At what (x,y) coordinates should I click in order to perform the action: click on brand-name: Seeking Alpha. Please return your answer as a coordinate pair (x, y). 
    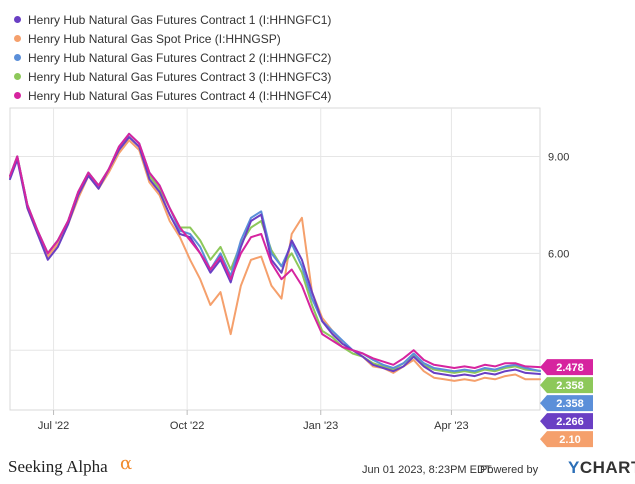
    Looking at the image, I should click on (58, 466).